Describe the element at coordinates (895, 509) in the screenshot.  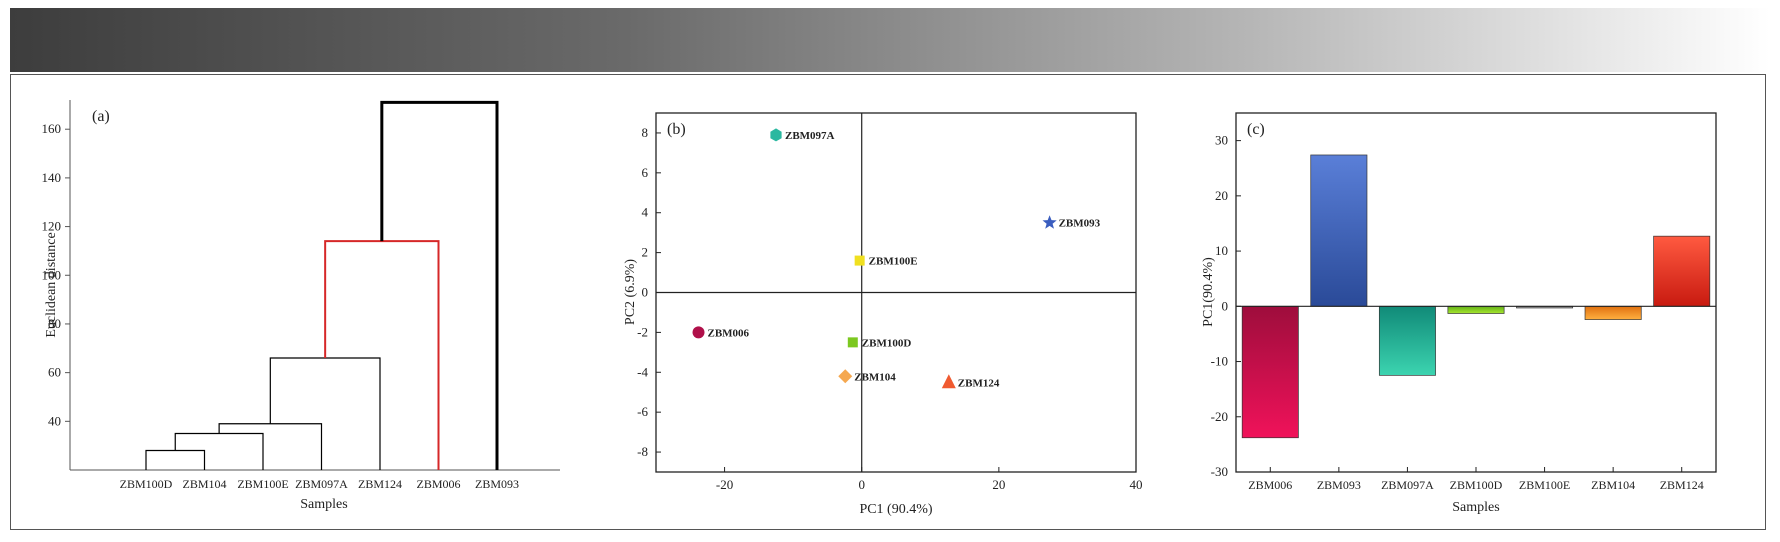
I see `x-axis-label: PC1 (90.4%)` at that location.